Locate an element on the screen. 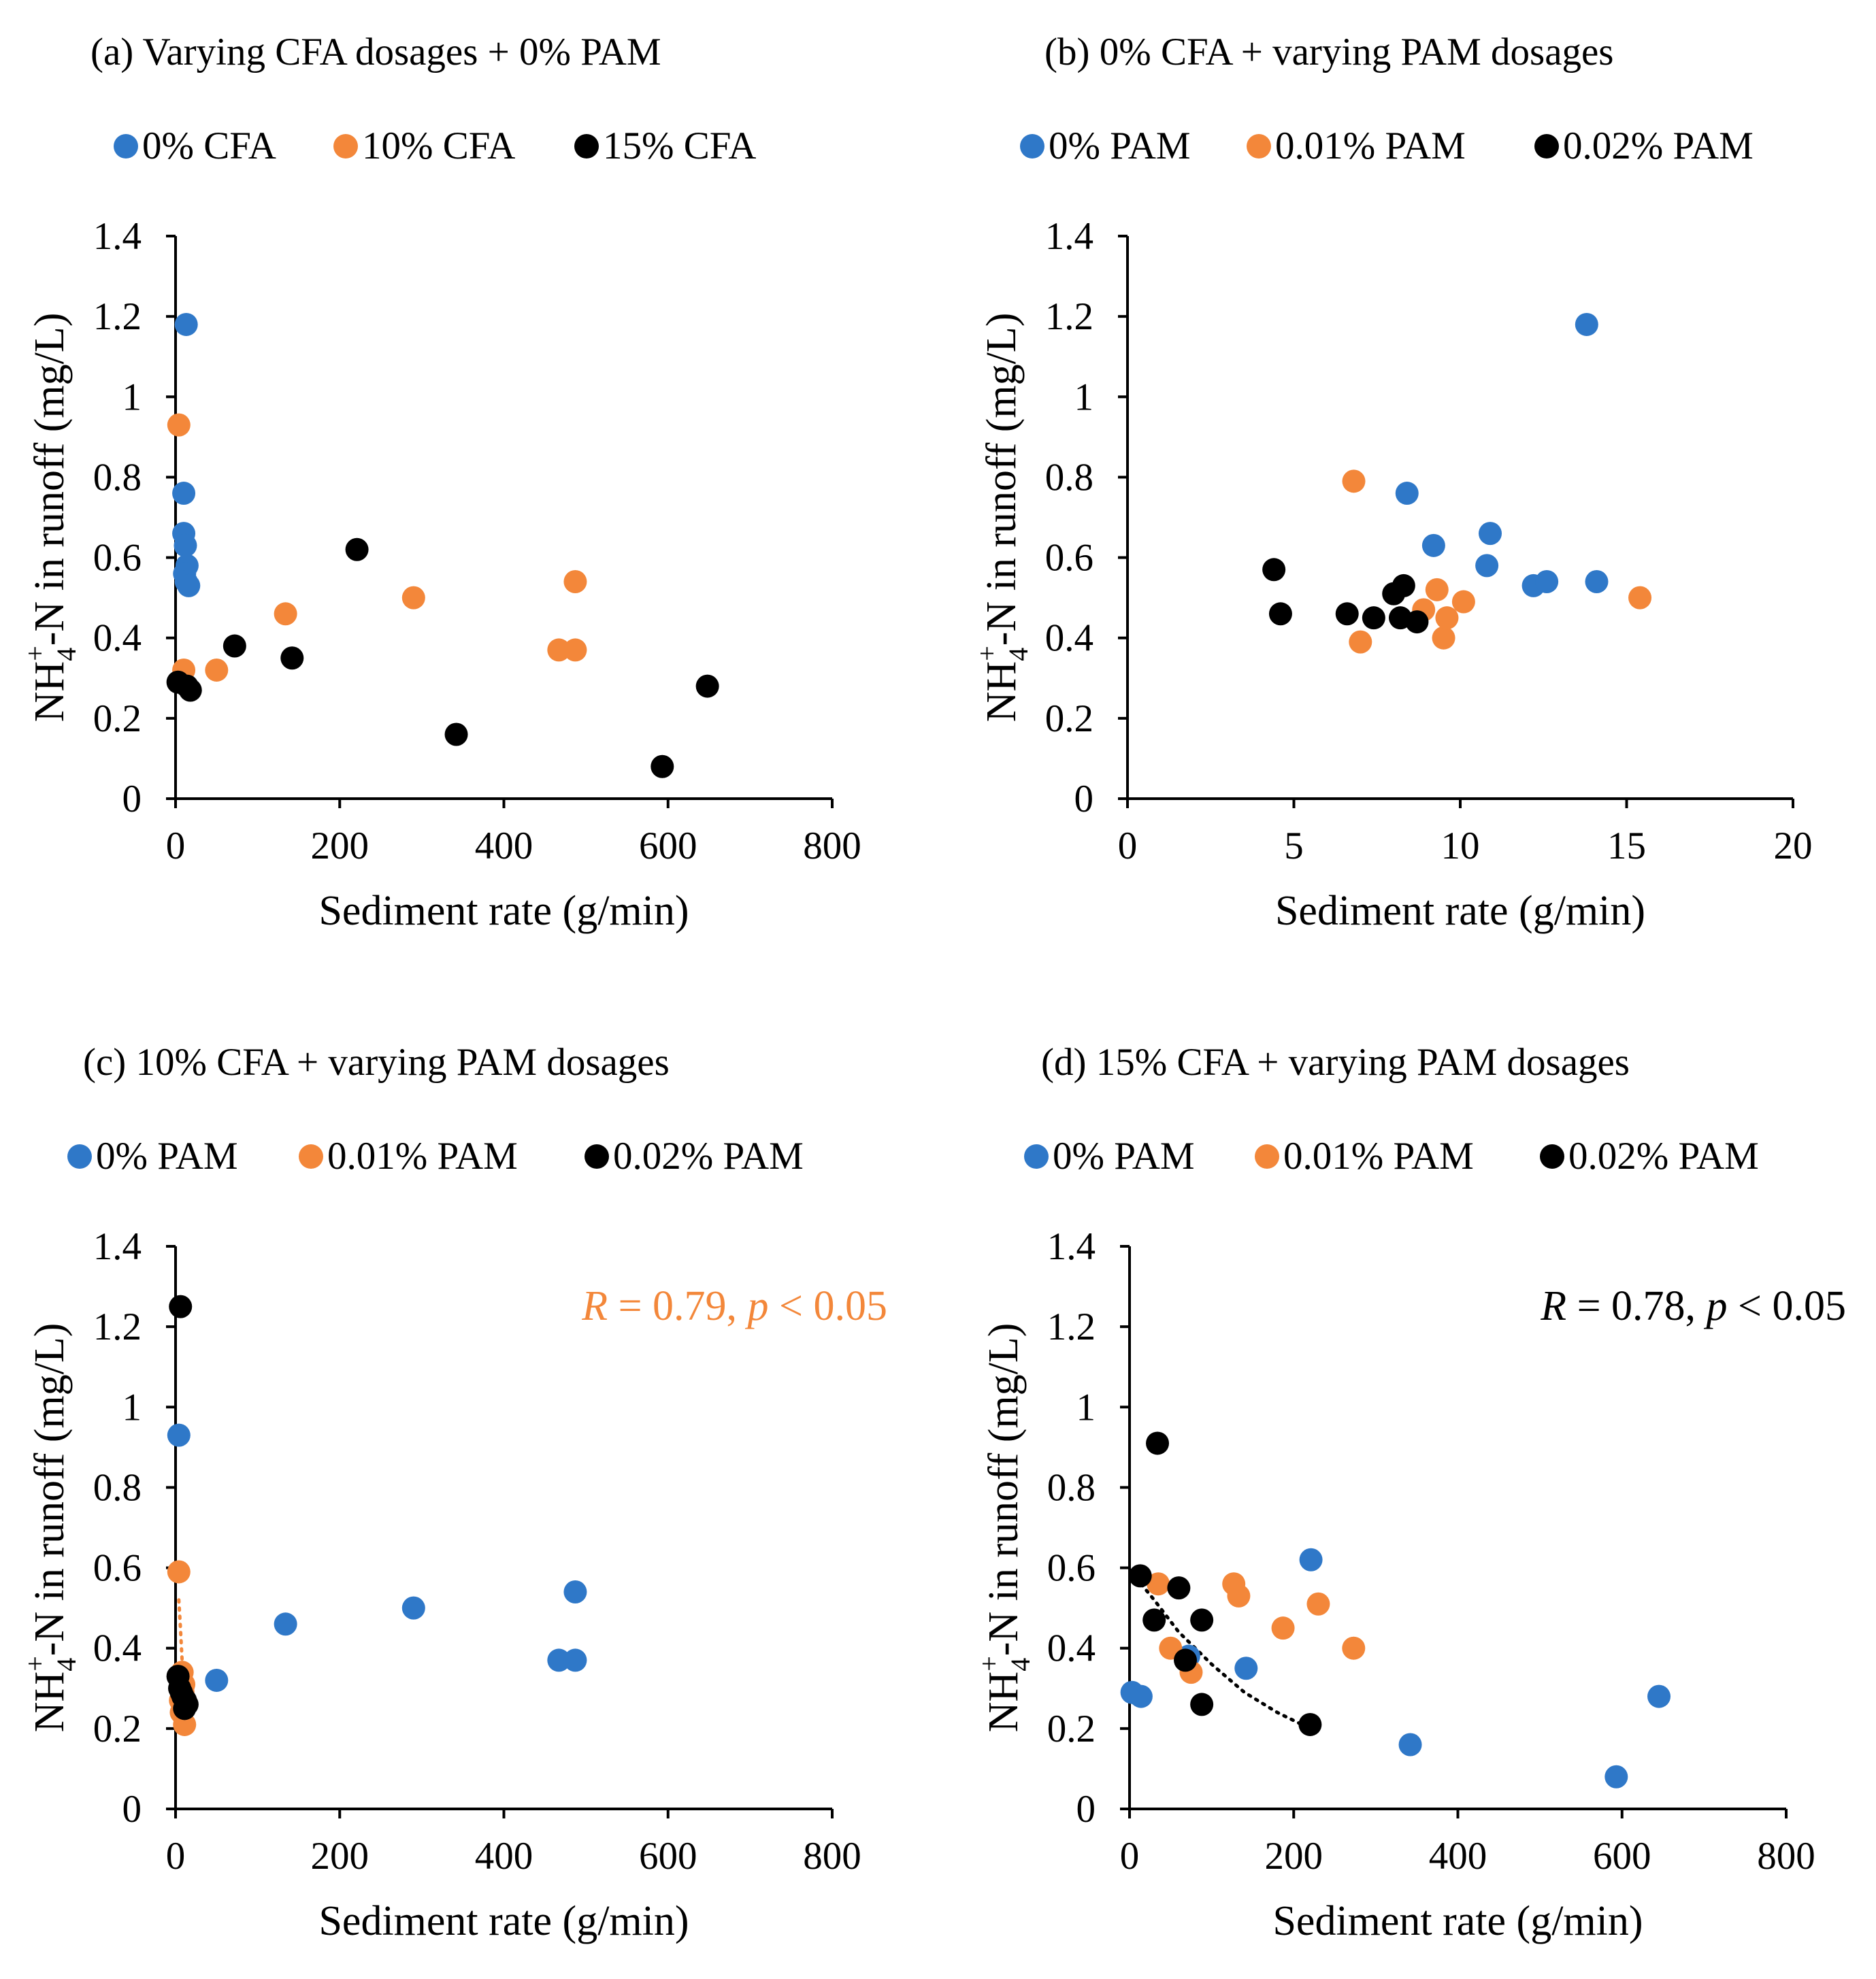  series-0-01-pam is located at coordinates (1256, 1628).